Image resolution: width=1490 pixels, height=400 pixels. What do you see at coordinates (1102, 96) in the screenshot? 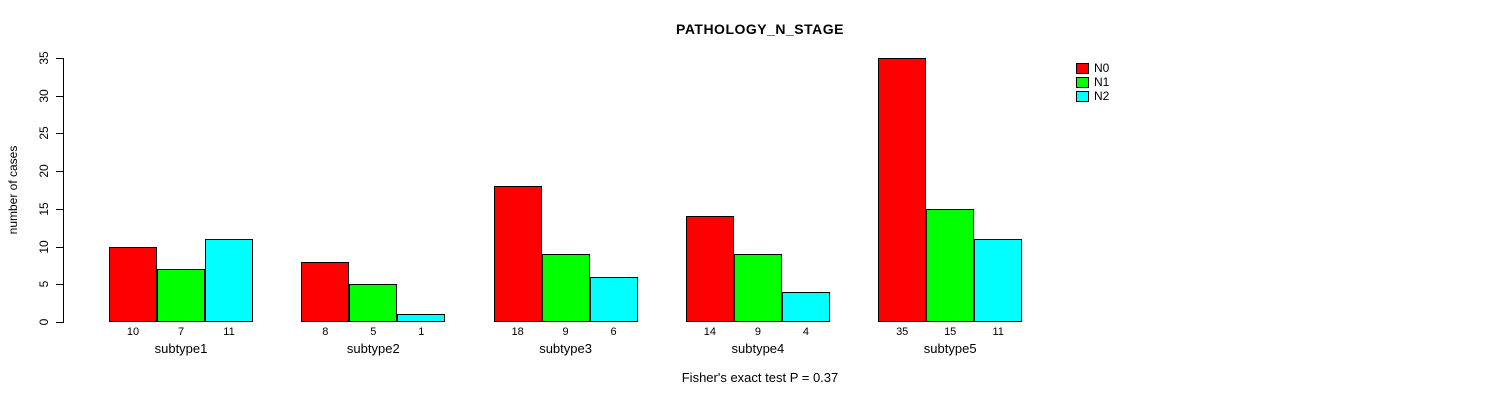
I see `legend-label-N2: N2` at bounding box center [1102, 96].